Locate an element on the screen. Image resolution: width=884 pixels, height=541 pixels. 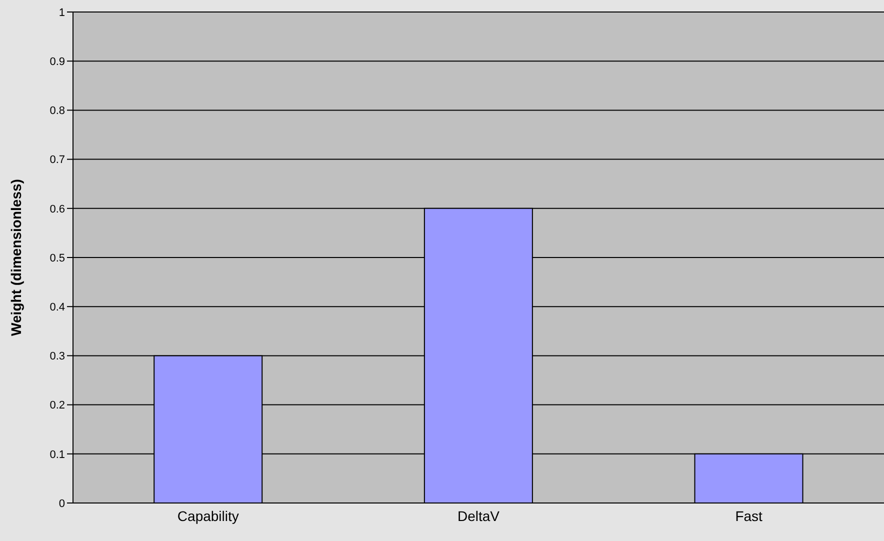
y-tick-label: 0.6 is located at coordinates (57, 209).